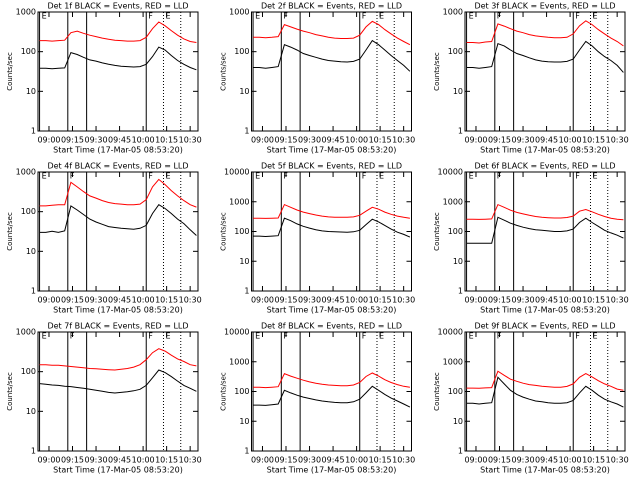 This screenshot has width=640, height=480. Describe the element at coordinates (117, 326) in the screenshot. I see `chart-title: Det 7f BLACK = Events, RED = LLD` at that location.